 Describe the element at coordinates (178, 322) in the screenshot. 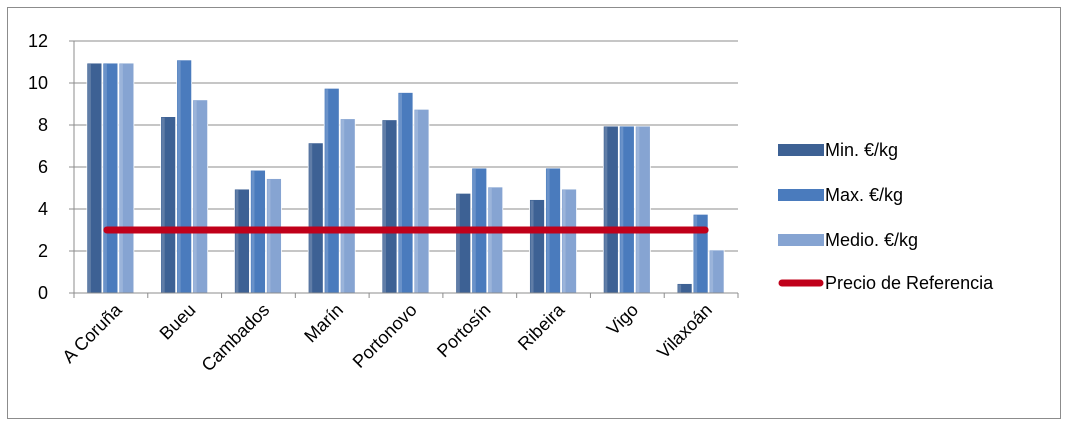

I see `x-tick-label: Bueu` at that location.